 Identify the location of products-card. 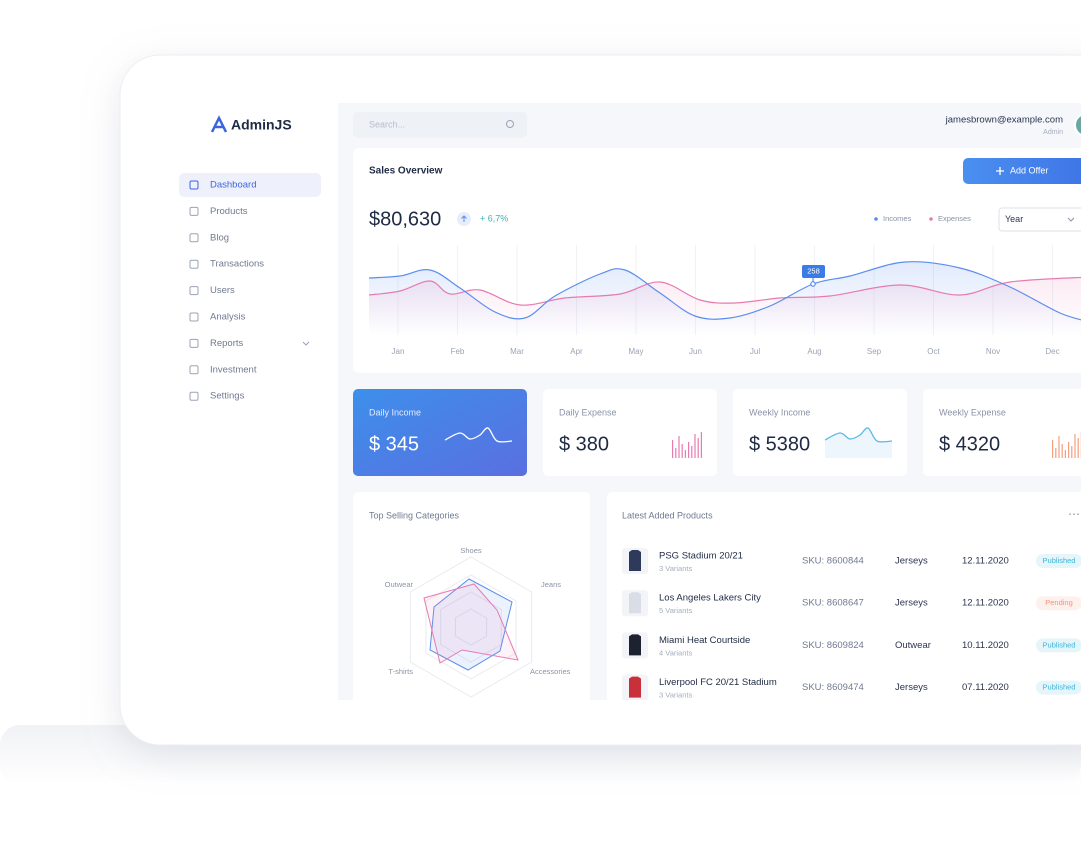
(844, 596).